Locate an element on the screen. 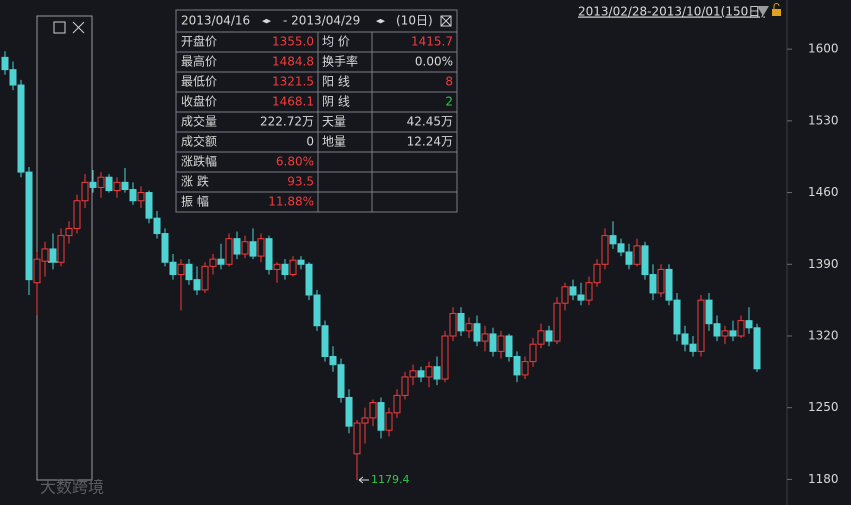 The height and width of the screenshot is (505, 851). panel-label: 开盘价 is located at coordinates (199, 41).